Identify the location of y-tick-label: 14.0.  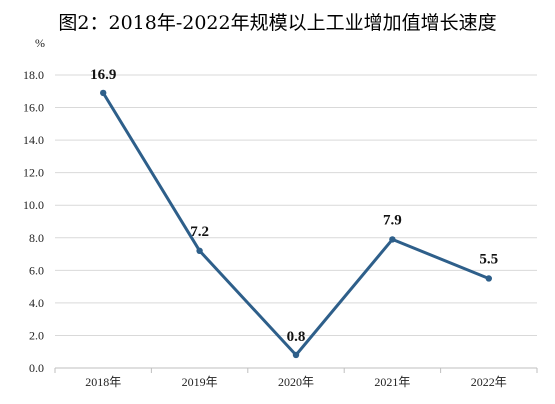
(33, 140).